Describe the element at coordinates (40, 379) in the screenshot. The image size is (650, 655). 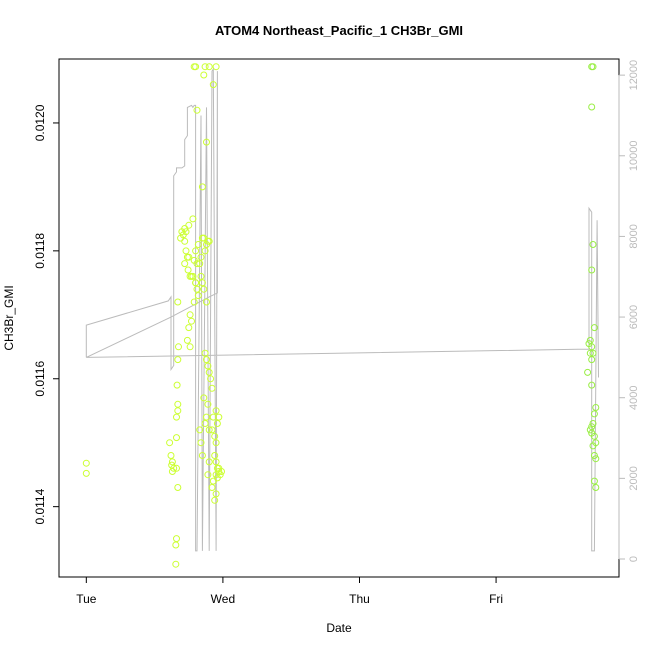
I see `y-tick-label: 0.0116` at that location.